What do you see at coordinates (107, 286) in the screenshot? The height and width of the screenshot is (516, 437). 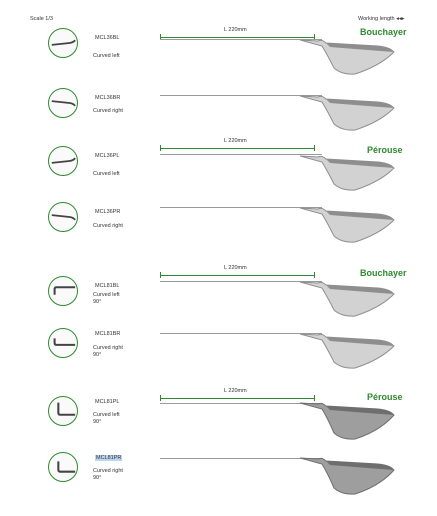 I see `product-code: MCL81BL` at bounding box center [107, 286].